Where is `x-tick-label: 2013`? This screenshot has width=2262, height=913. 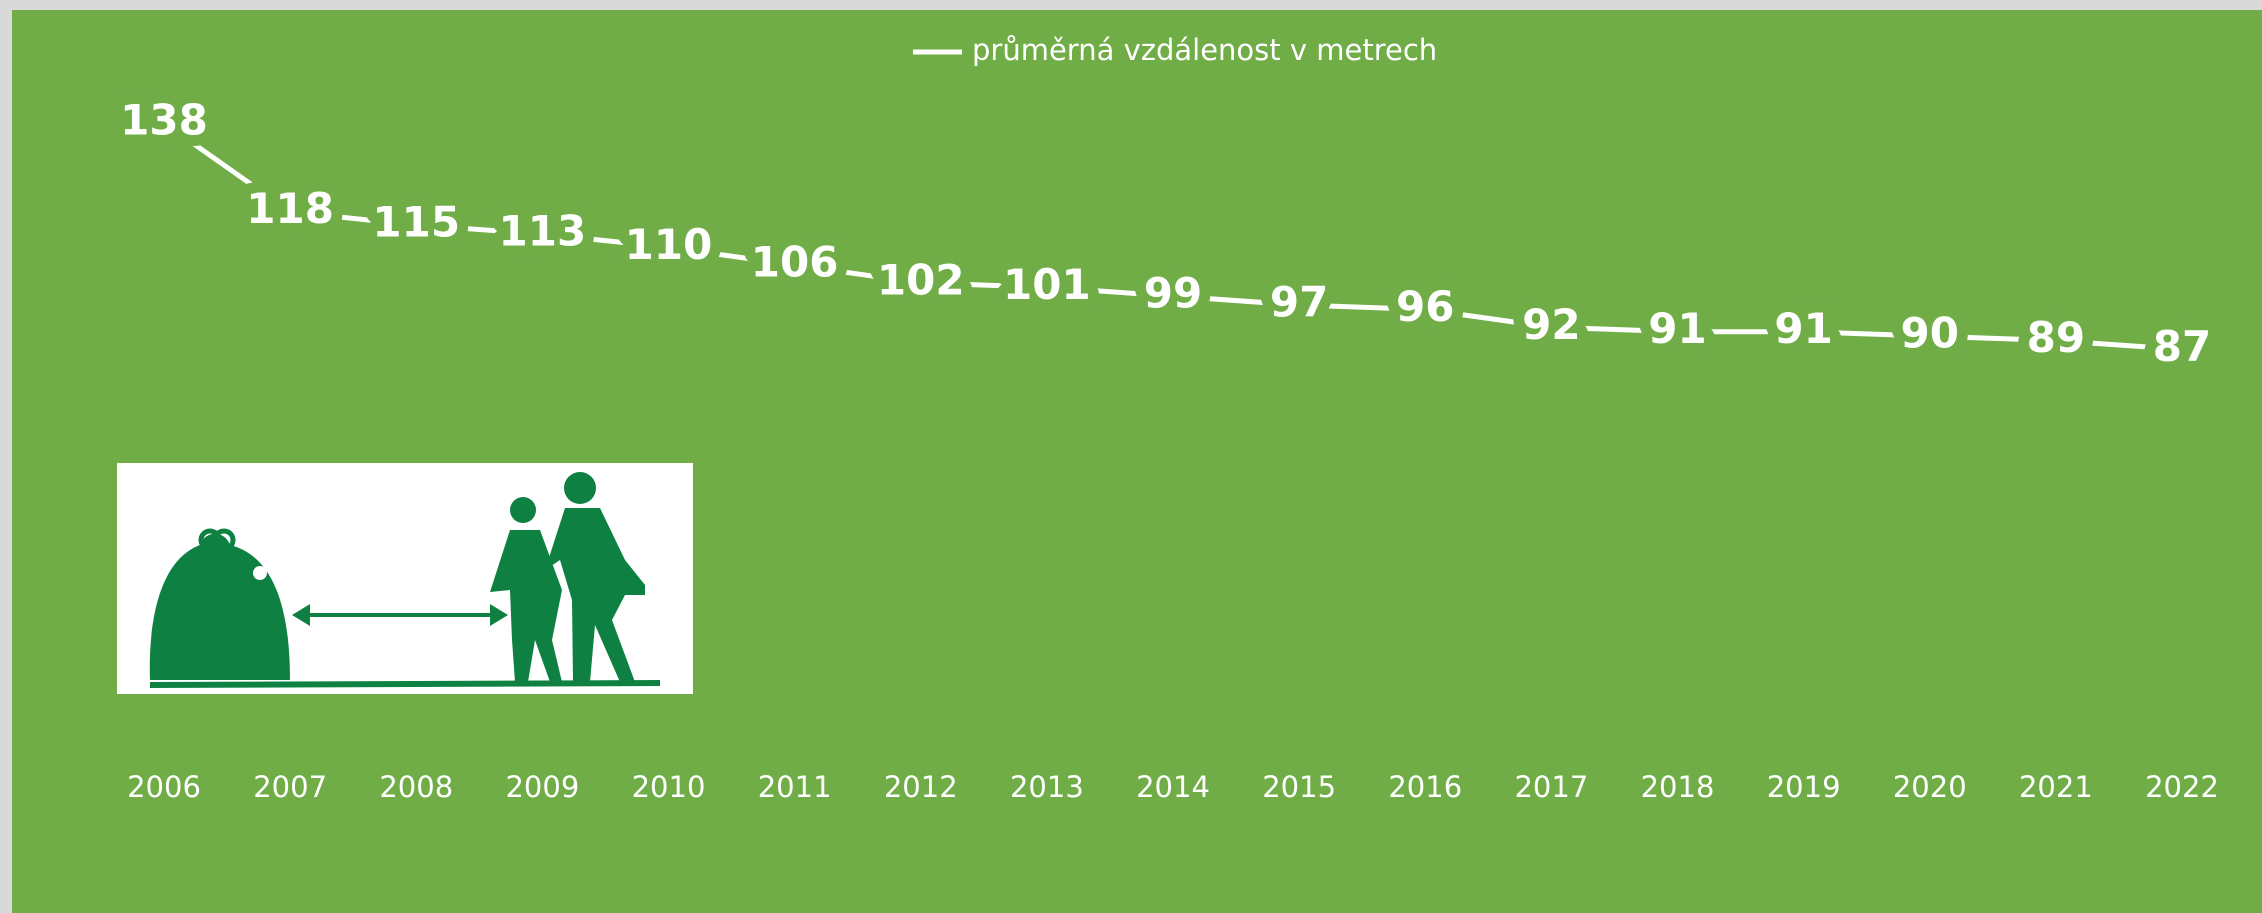
x-tick-label: 2013 is located at coordinates (1047, 787).